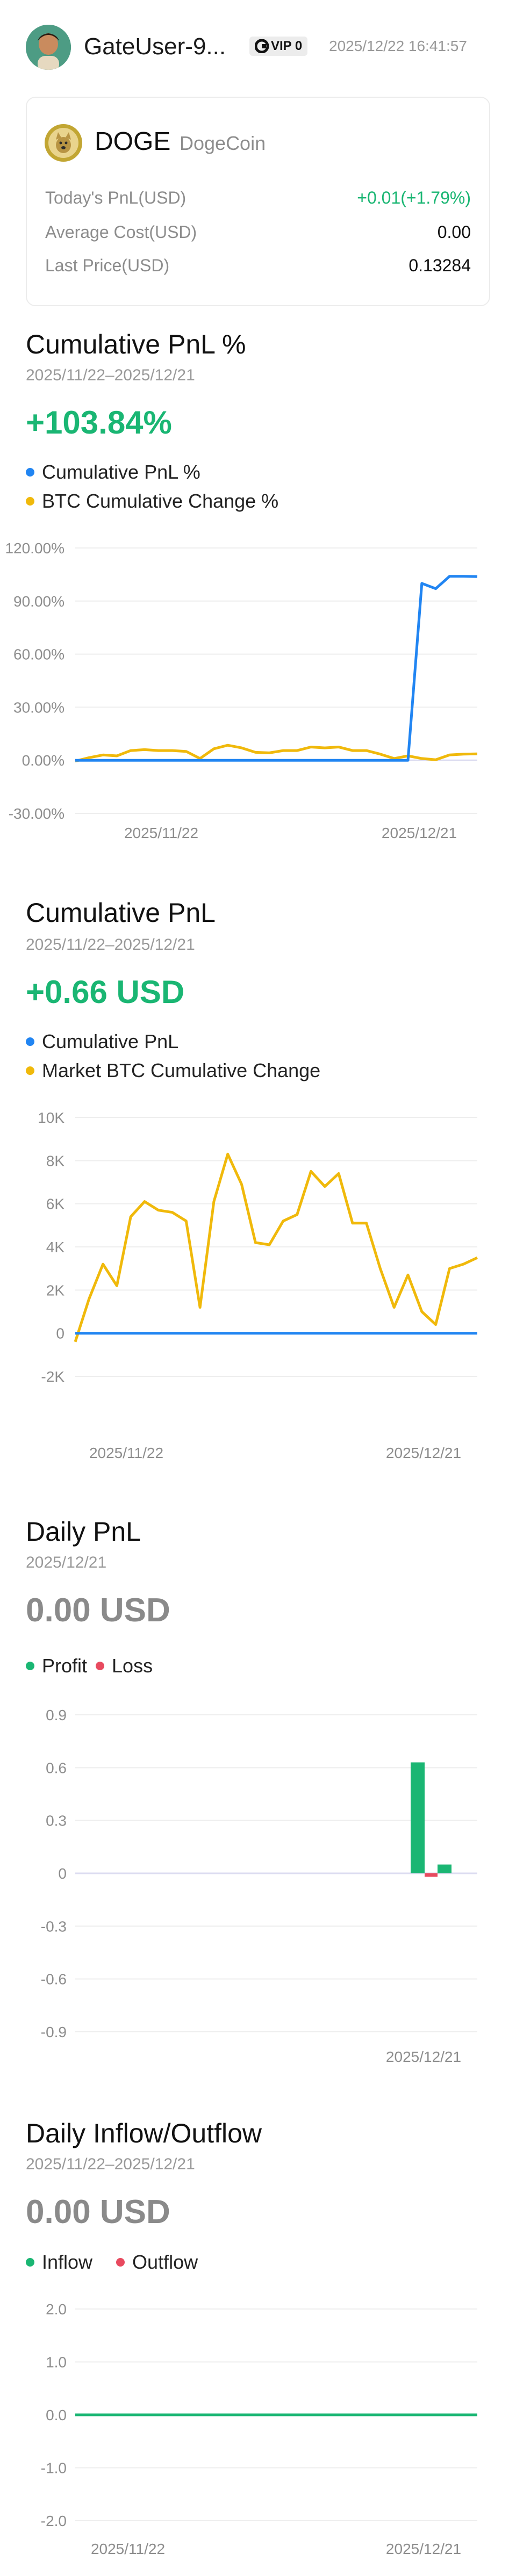  What do you see at coordinates (98, 1611) in the screenshot?
I see `daily-pnl-value: 0.00 USD` at bounding box center [98, 1611].